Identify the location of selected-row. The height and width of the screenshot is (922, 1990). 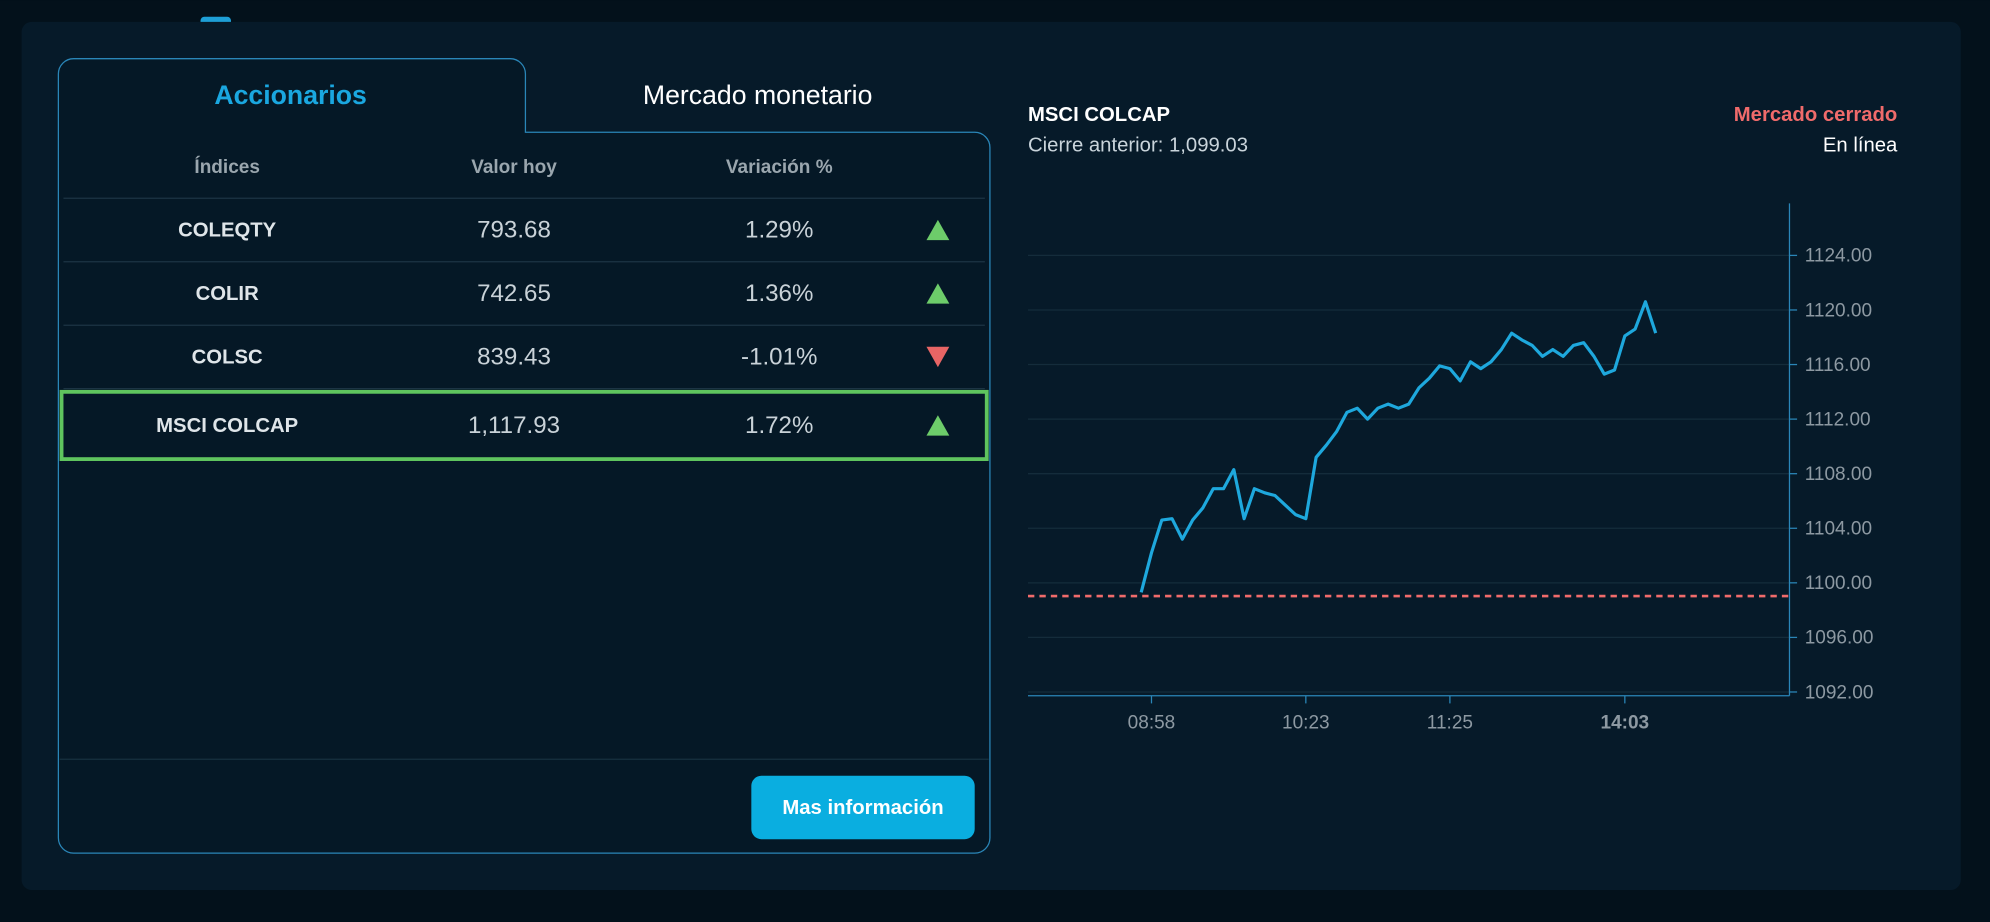
(524, 425).